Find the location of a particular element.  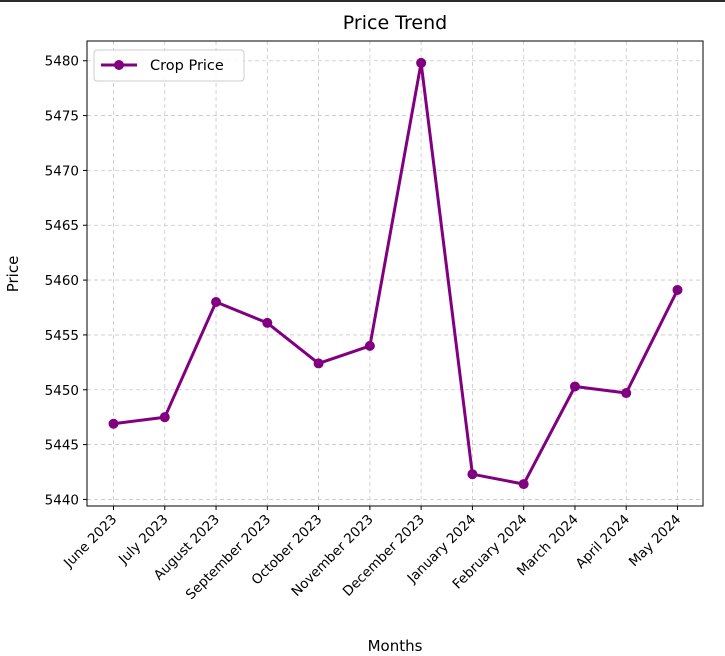

y-tick-label: 5480 is located at coordinates (62, 62).